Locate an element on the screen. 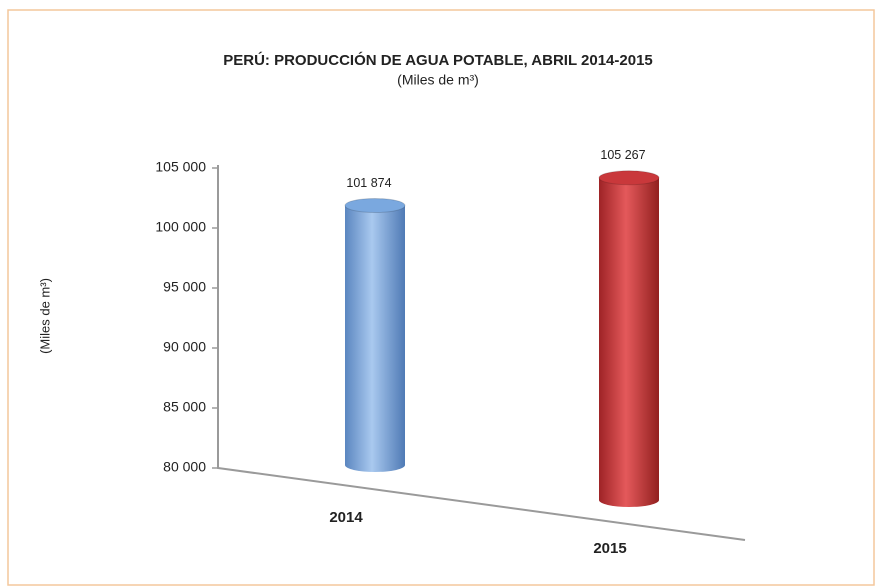  y-axis-label: (Miles de m³) is located at coordinates (44, 316).